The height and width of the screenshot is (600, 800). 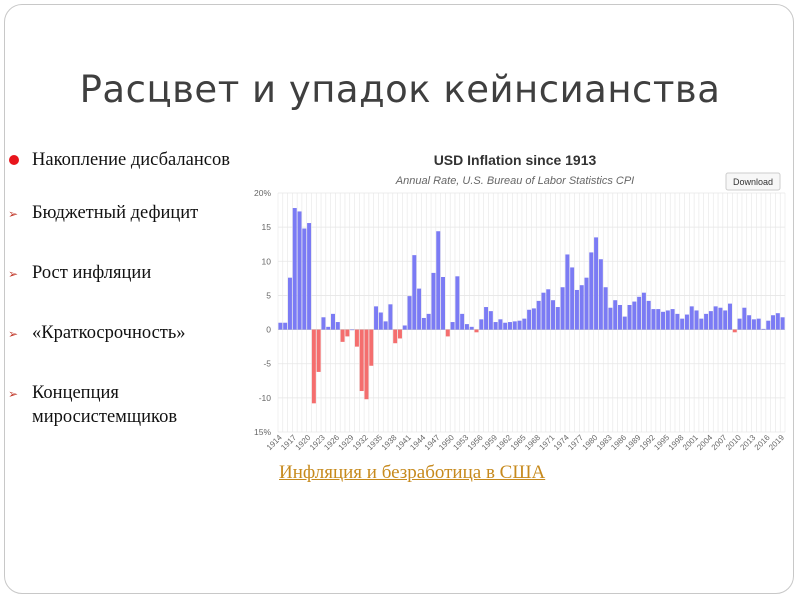 What do you see at coordinates (309, 276) in the screenshot?
I see `bar-1920` at bounding box center [309, 276].